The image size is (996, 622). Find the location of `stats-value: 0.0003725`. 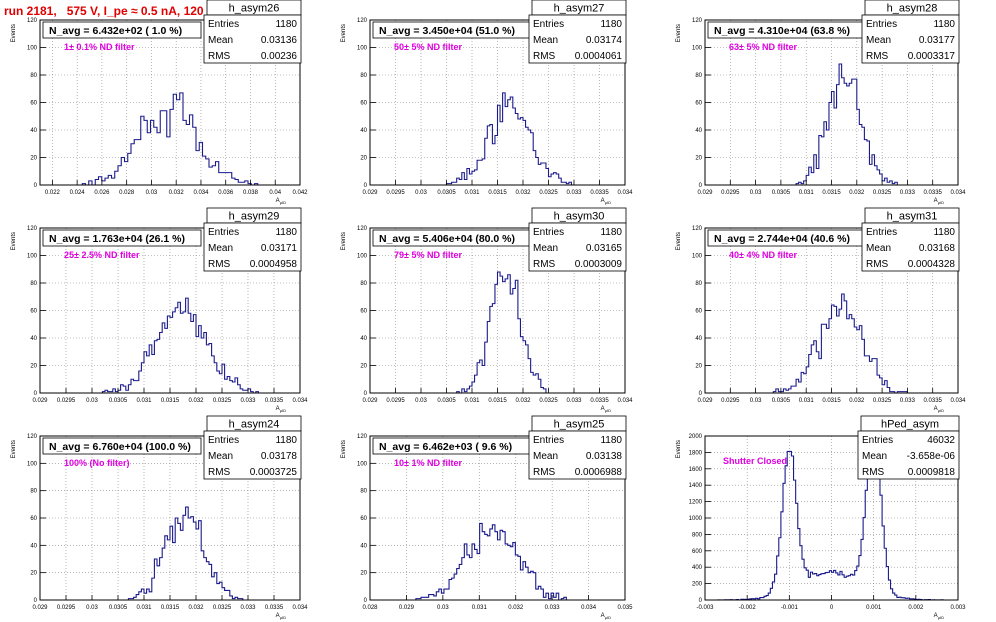

stats-value: 0.0003725 is located at coordinates (274, 472).